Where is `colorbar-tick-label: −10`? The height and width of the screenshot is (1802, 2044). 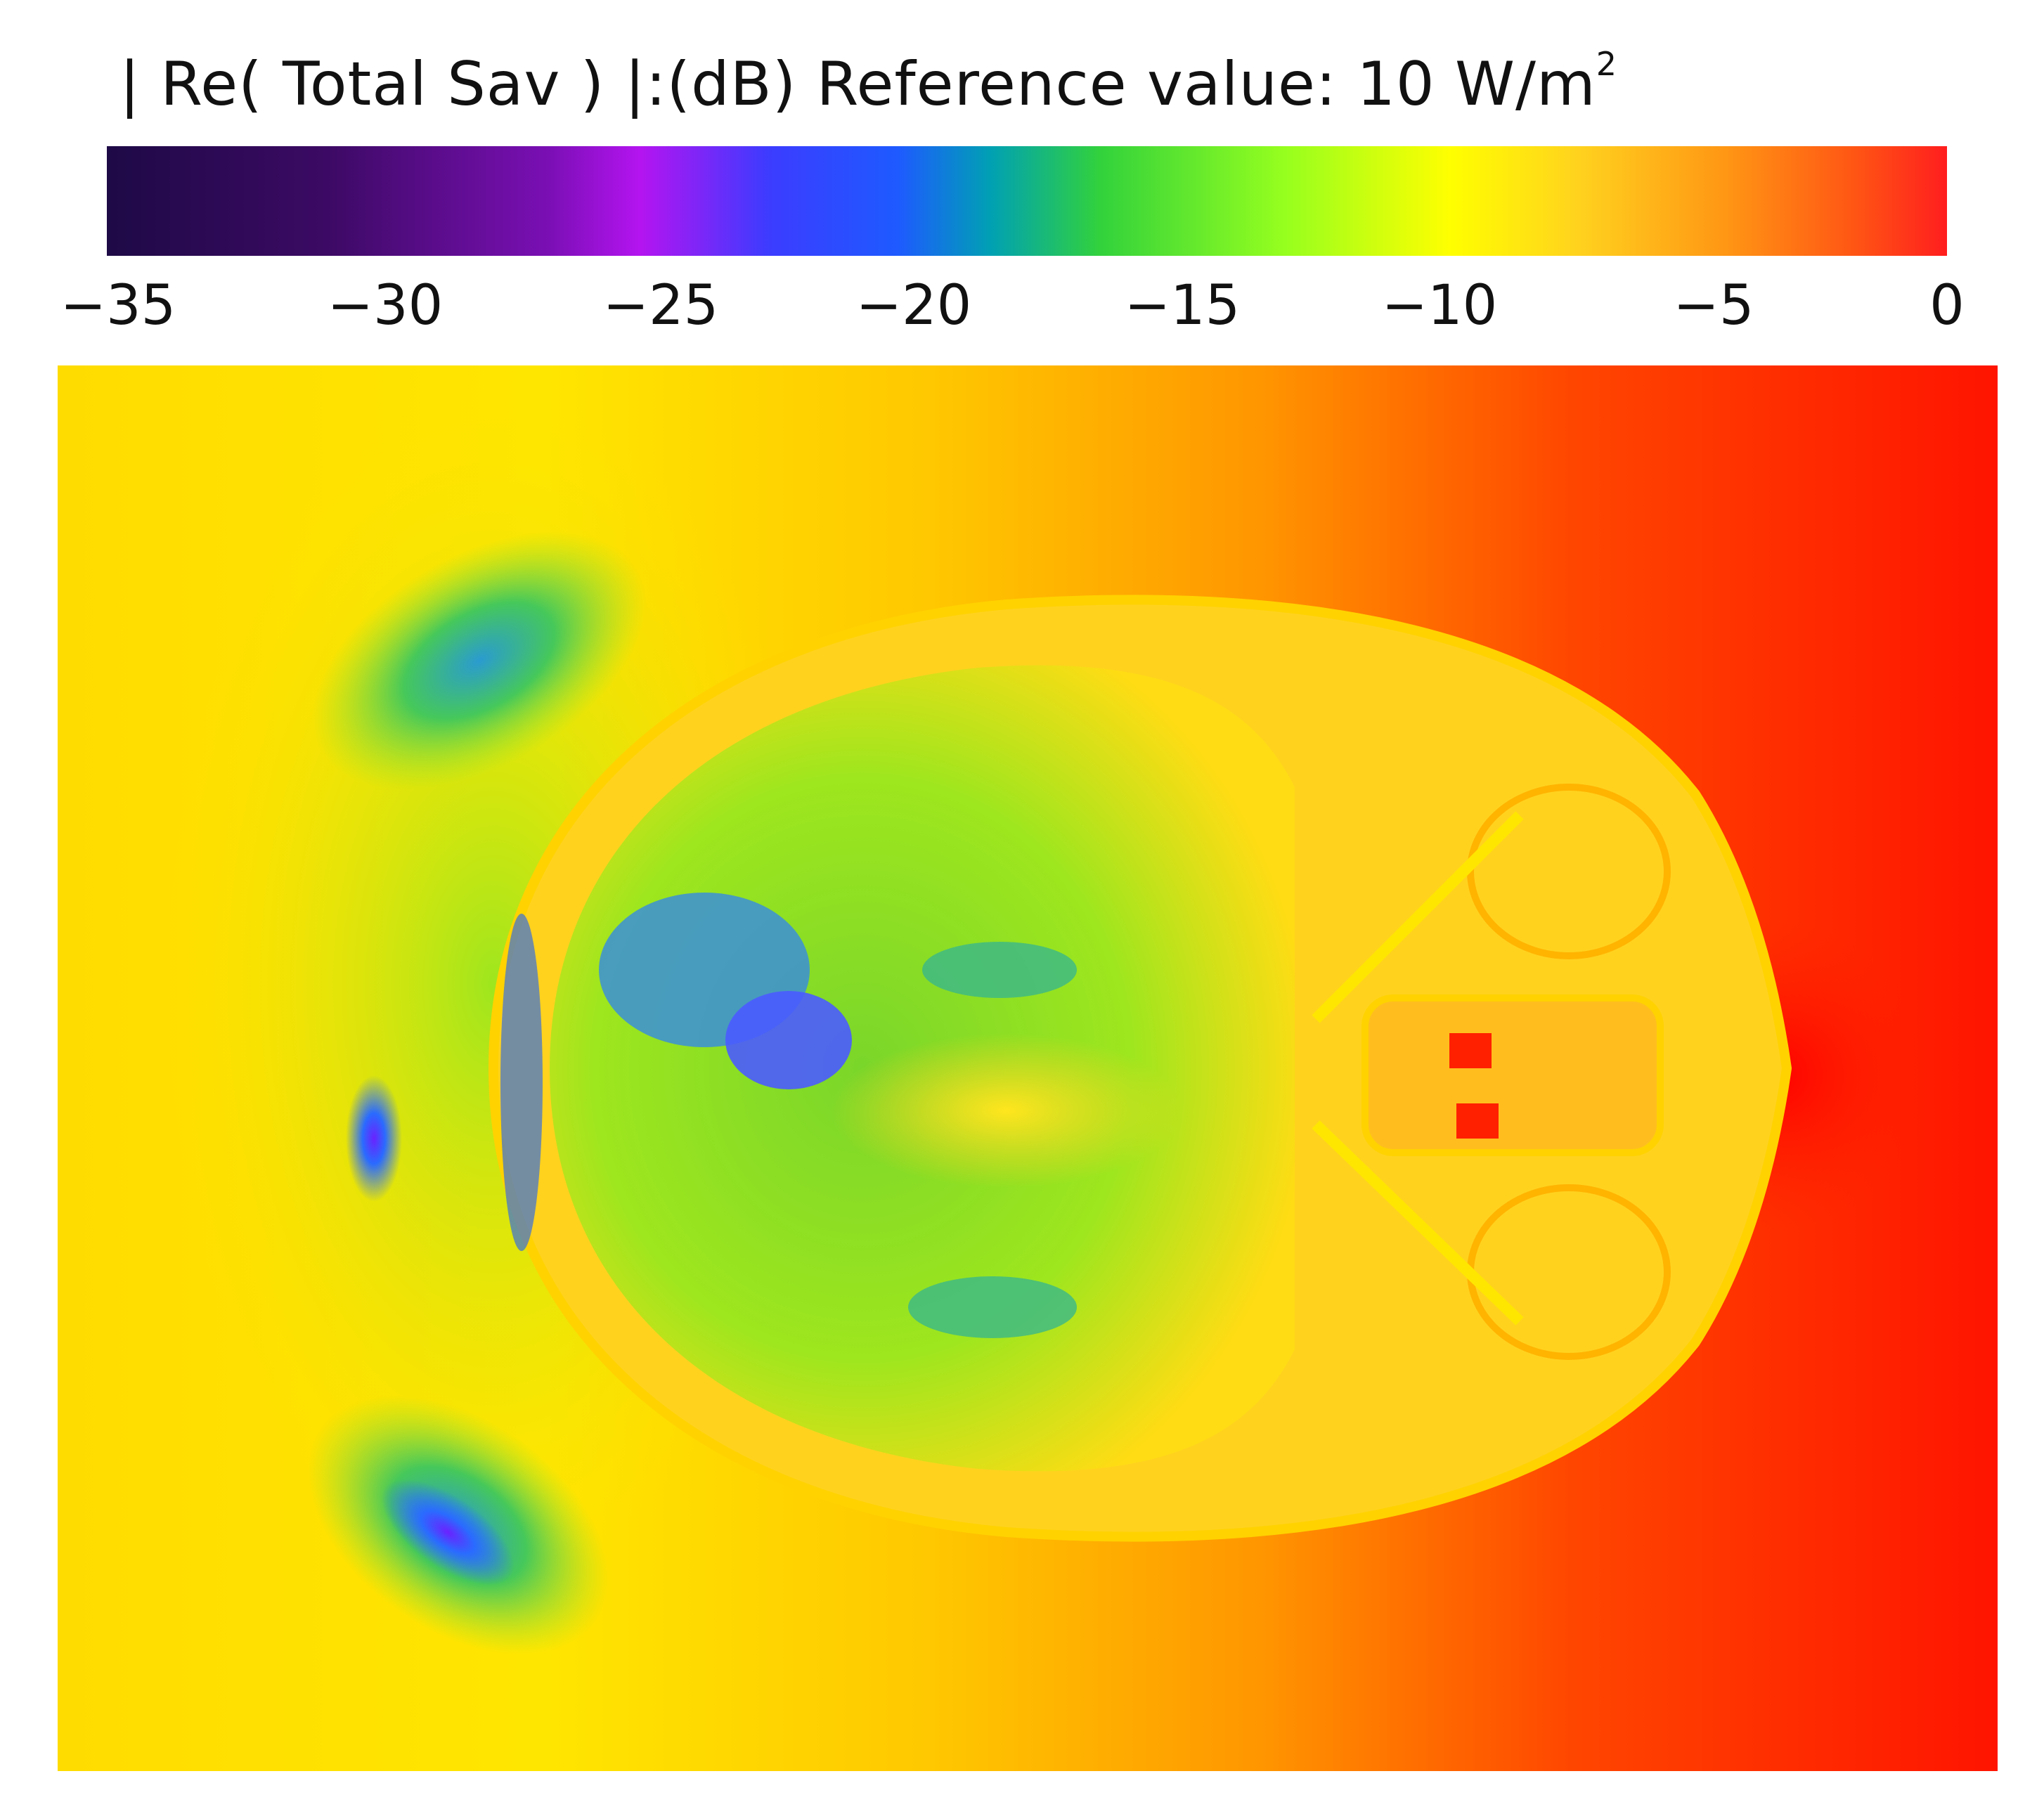
colorbar-tick-label: −10 is located at coordinates (1439, 305).